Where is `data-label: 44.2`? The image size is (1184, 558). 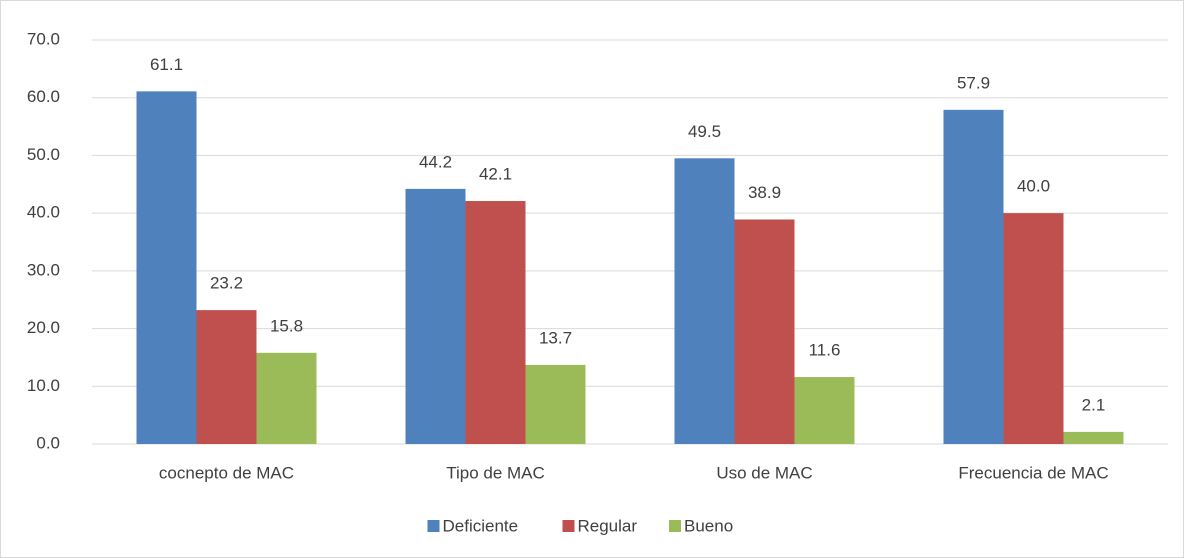 data-label: 44.2 is located at coordinates (435, 161).